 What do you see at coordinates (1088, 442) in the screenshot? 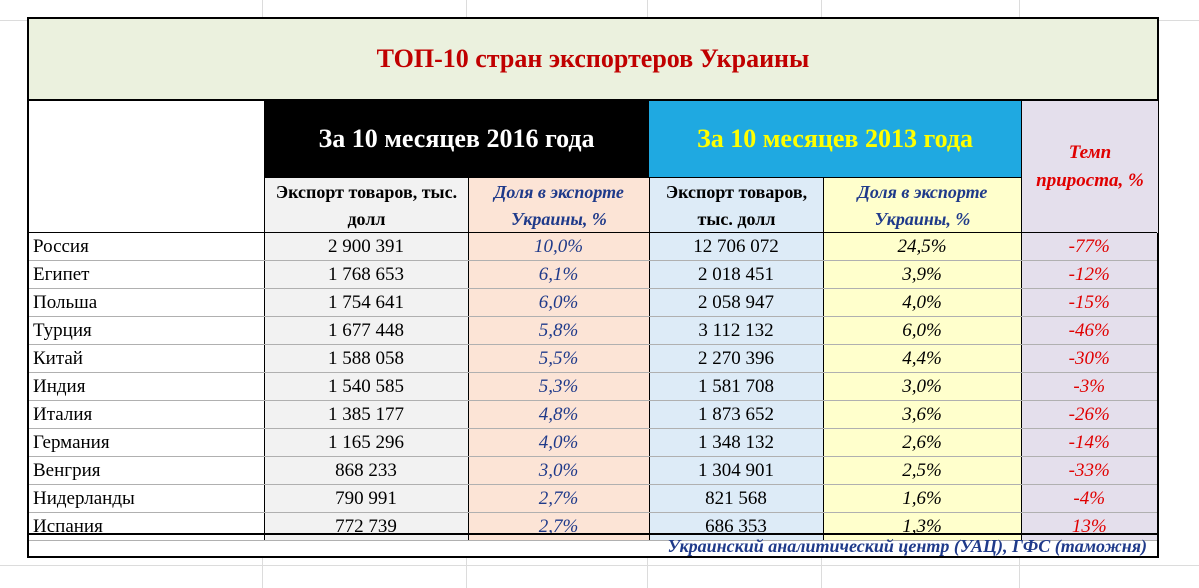
I see `growth-cell: -14%` at bounding box center [1088, 442].